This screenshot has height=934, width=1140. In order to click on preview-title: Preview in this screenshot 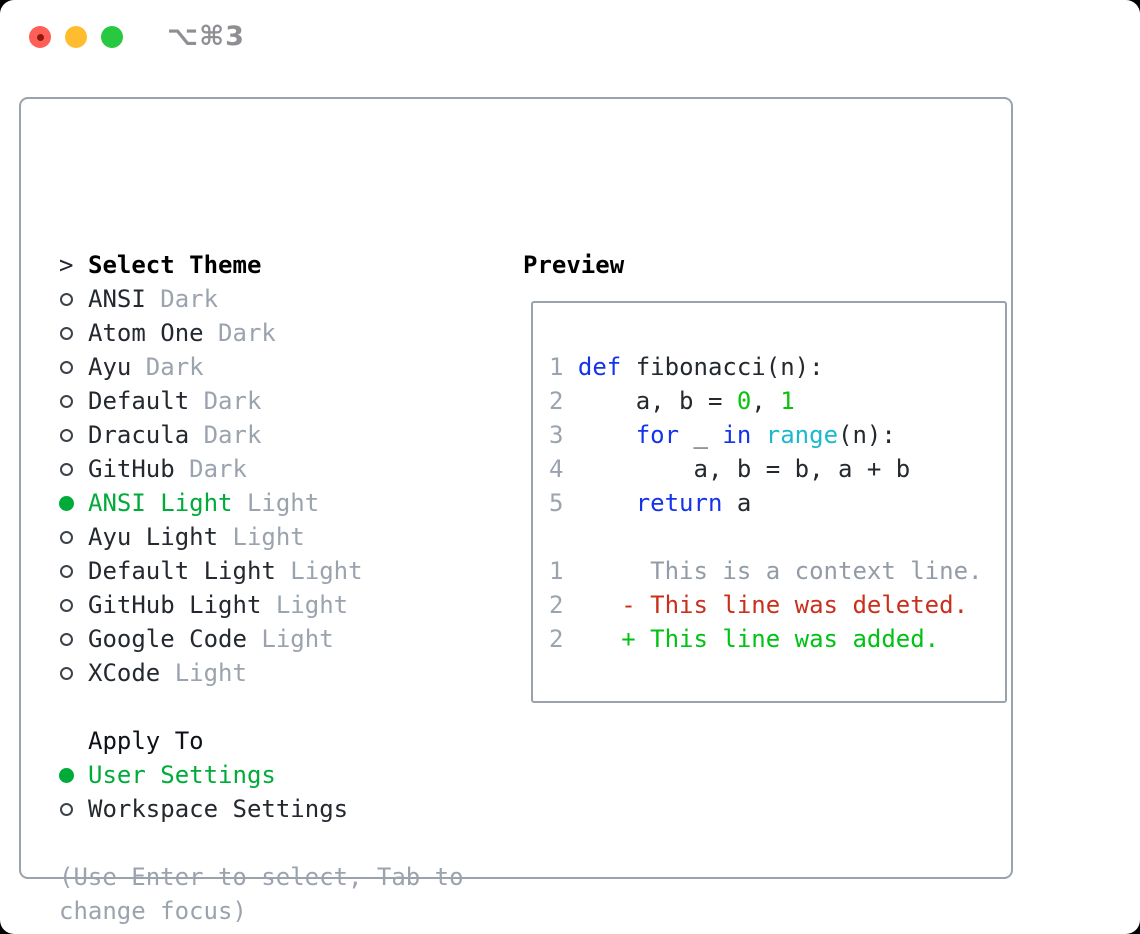, I will do `click(574, 265)`.